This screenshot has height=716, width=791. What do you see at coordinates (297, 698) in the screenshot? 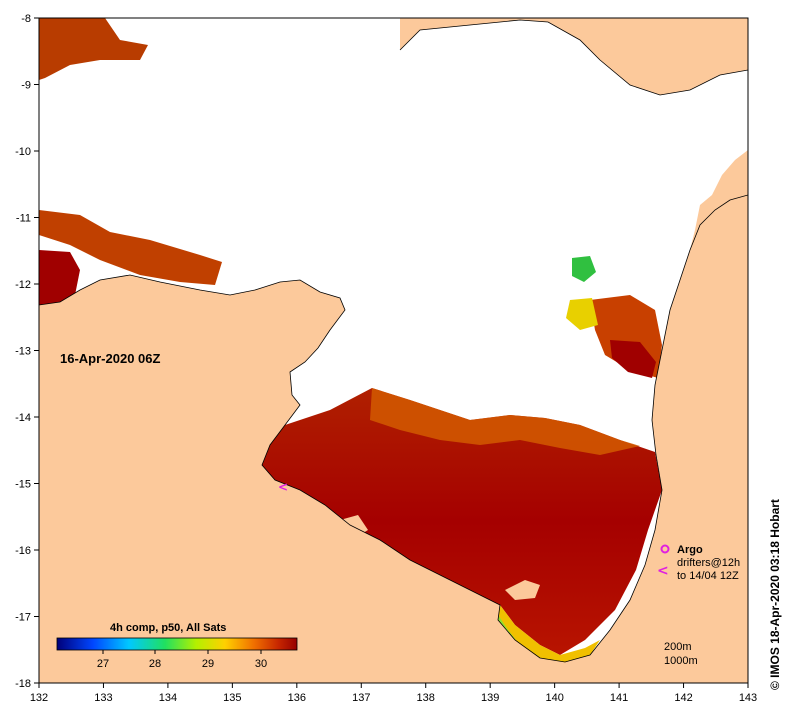
I see `lon-tick-label: 136` at bounding box center [297, 698].